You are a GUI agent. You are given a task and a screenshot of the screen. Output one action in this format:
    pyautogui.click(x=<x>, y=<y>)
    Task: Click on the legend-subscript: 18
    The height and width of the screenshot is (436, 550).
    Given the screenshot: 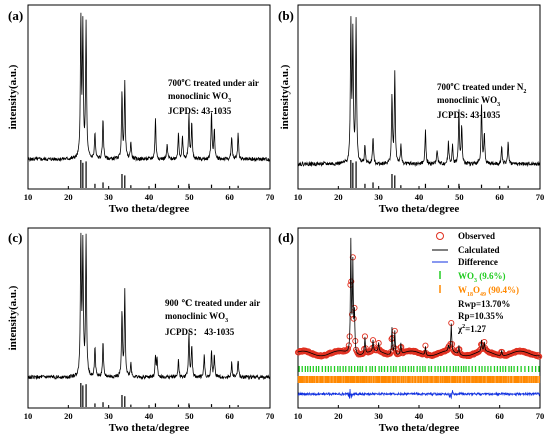 What is the action you would take?
    pyautogui.click(x=470, y=295)
    